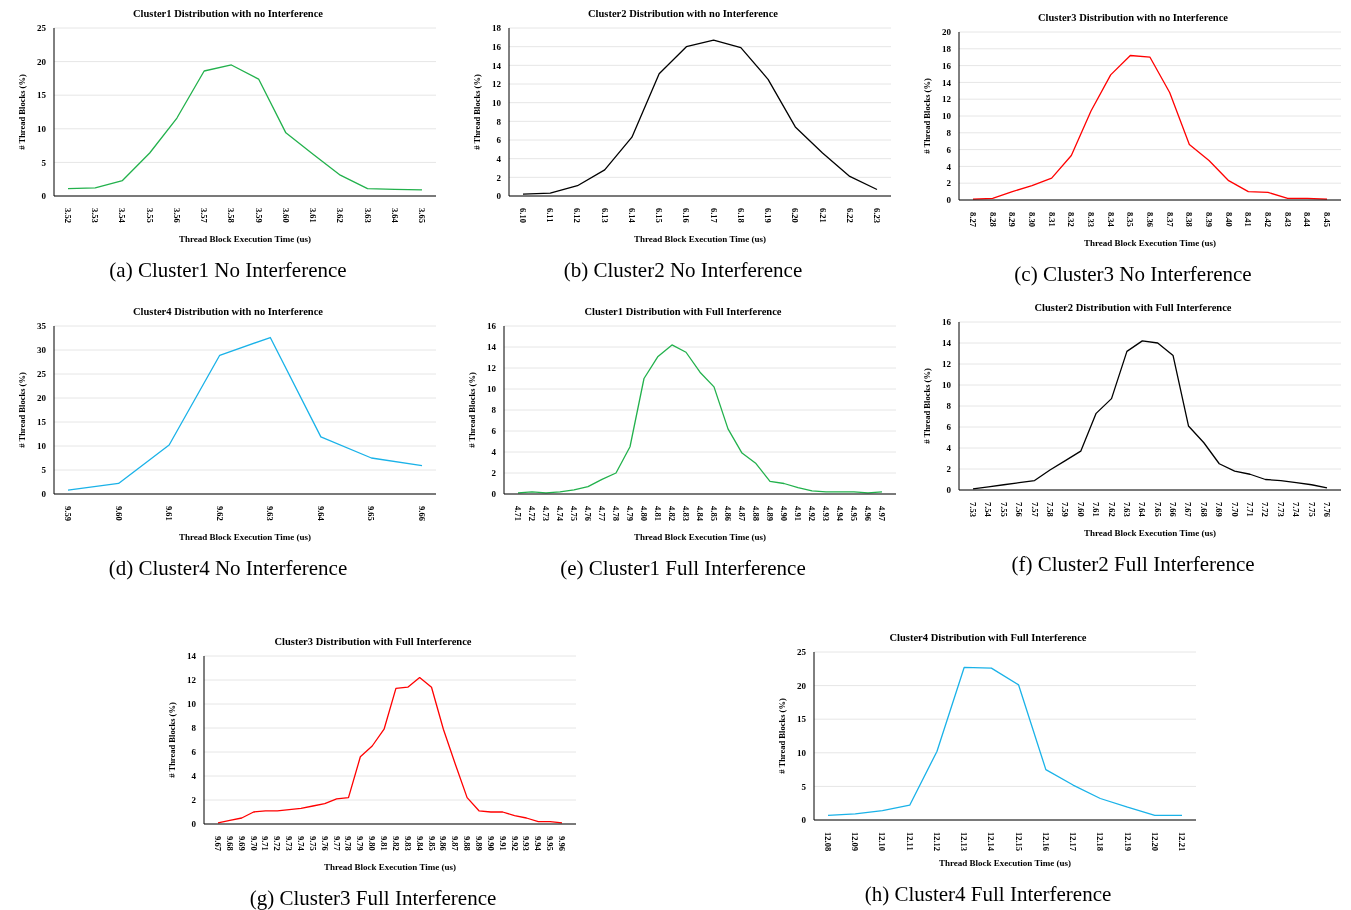  I want to click on x-tick-label: 7.56, so click(1019, 509).